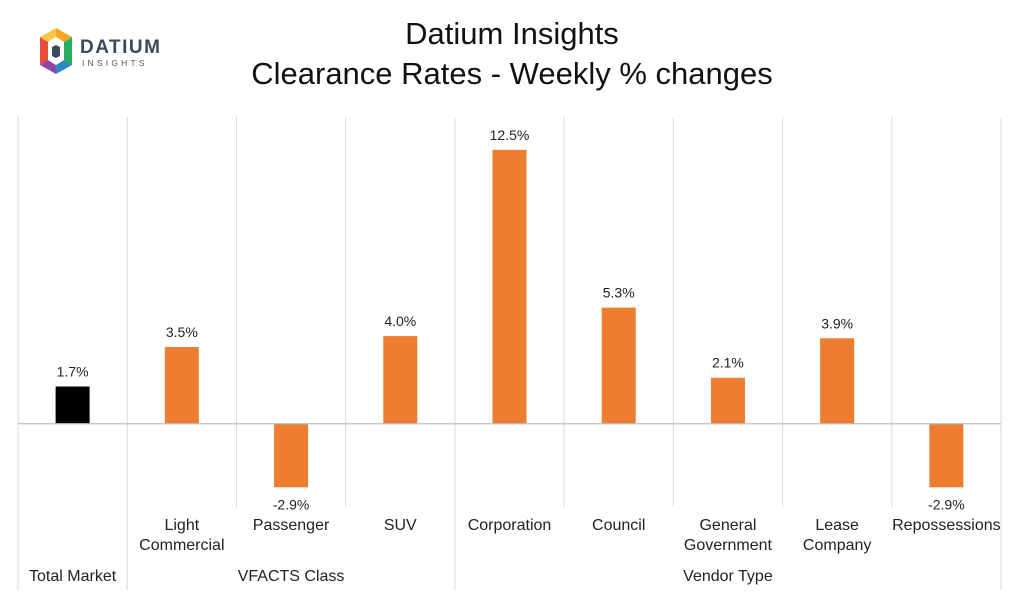  What do you see at coordinates (400, 321) in the screenshot?
I see `data-label: 4.0%` at bounding box center [400, 321].